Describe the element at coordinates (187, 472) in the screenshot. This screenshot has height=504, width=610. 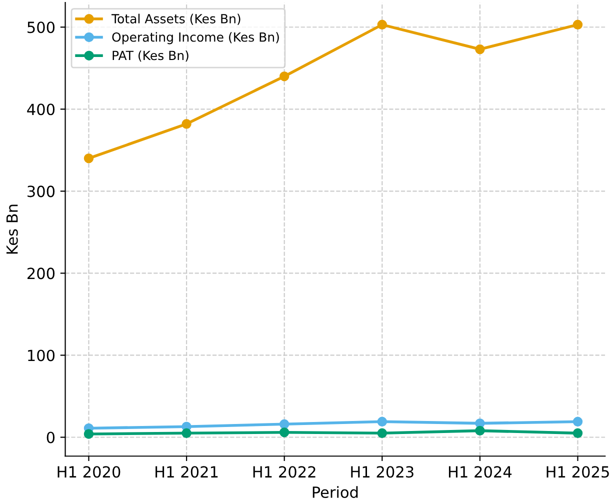
I see `x-tick-label: H1 2021` at that location.